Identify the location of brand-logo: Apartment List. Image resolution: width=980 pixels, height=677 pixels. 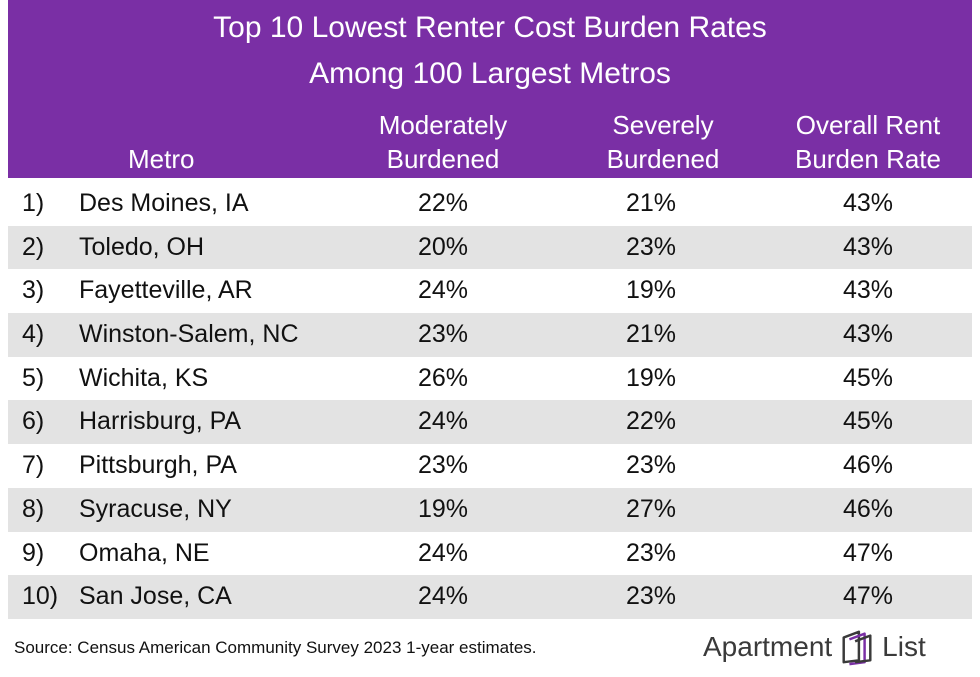
(814, 647).